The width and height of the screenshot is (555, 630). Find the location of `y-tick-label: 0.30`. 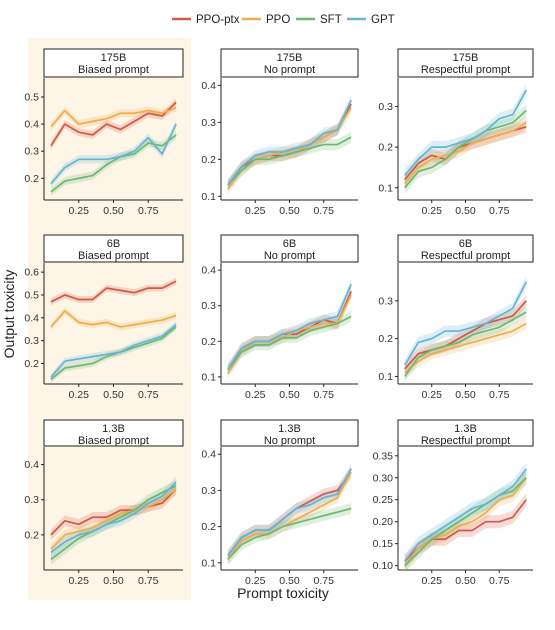

y-tick-label: 0.30 is located at coordinates (383, 478).